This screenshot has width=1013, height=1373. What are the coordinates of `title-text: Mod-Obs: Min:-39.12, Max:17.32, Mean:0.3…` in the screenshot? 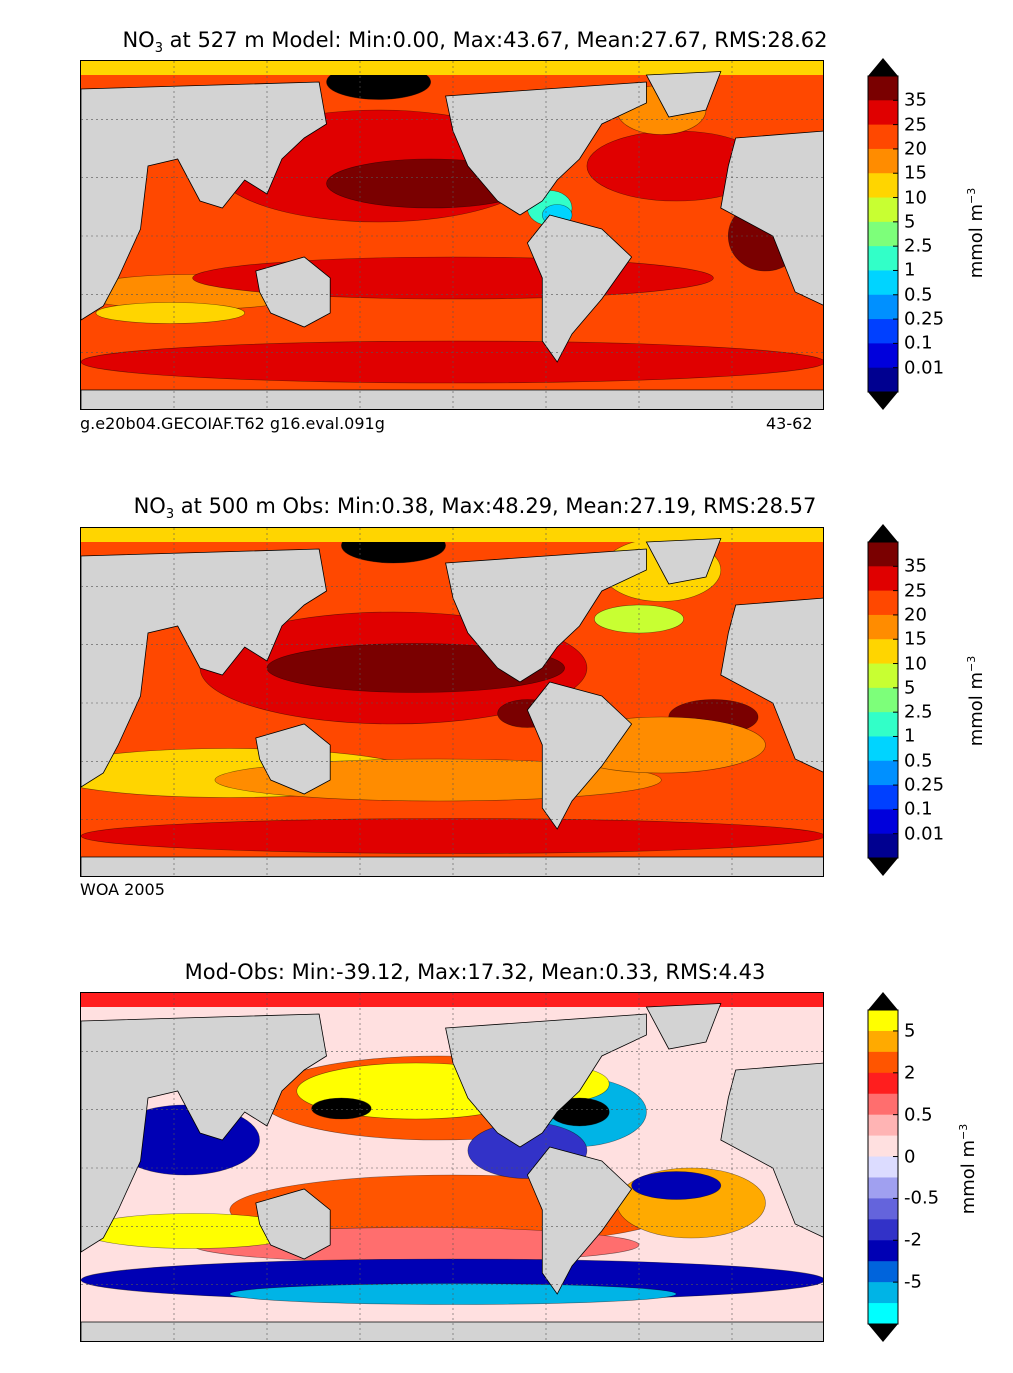 It's located at (475, 972).